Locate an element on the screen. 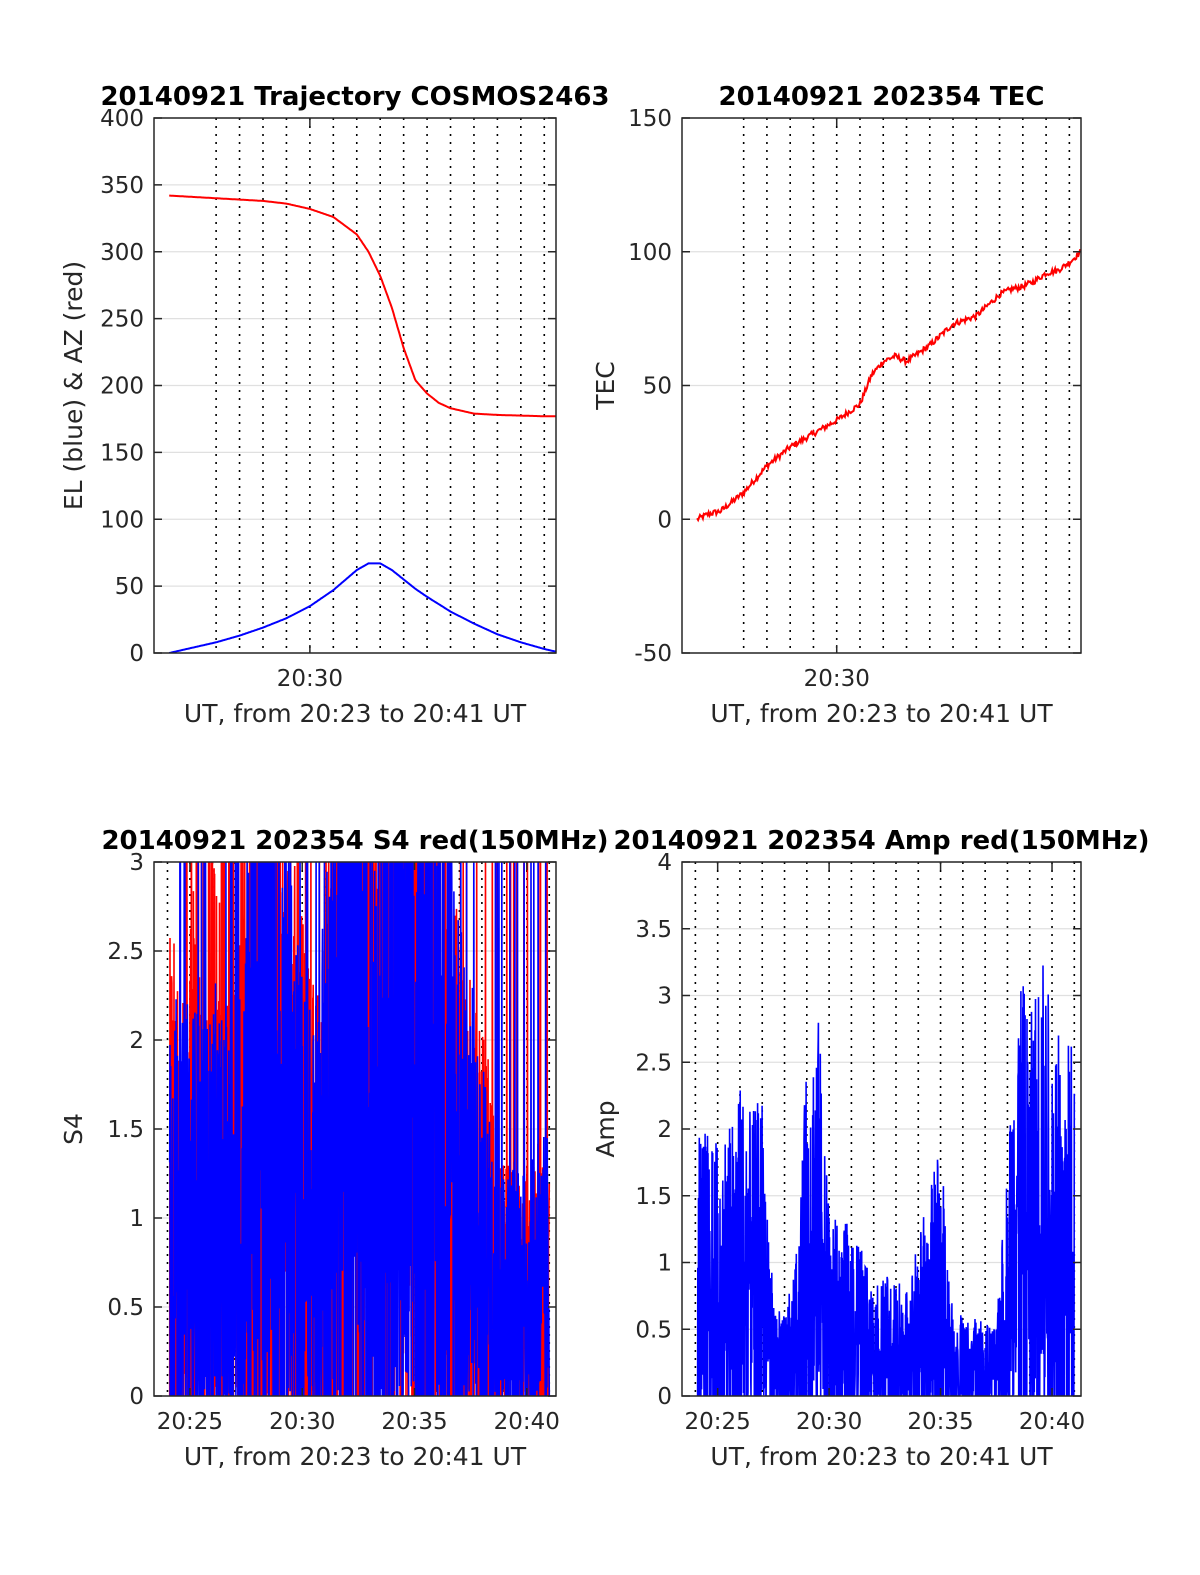 Image resolution: width=1200 pixels, height=1575 pixels. s4-xlabel: UT, from 20:23 to 20:41 UT is located at coordinates (355, 1456).